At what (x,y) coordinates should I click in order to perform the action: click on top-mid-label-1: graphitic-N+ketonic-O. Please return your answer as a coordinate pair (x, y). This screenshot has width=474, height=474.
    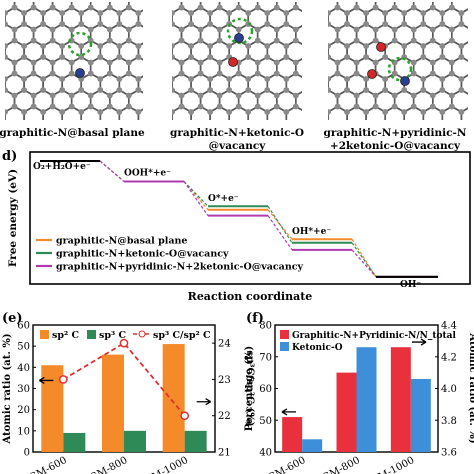
    Looking at the image, I should click on (237, 133).